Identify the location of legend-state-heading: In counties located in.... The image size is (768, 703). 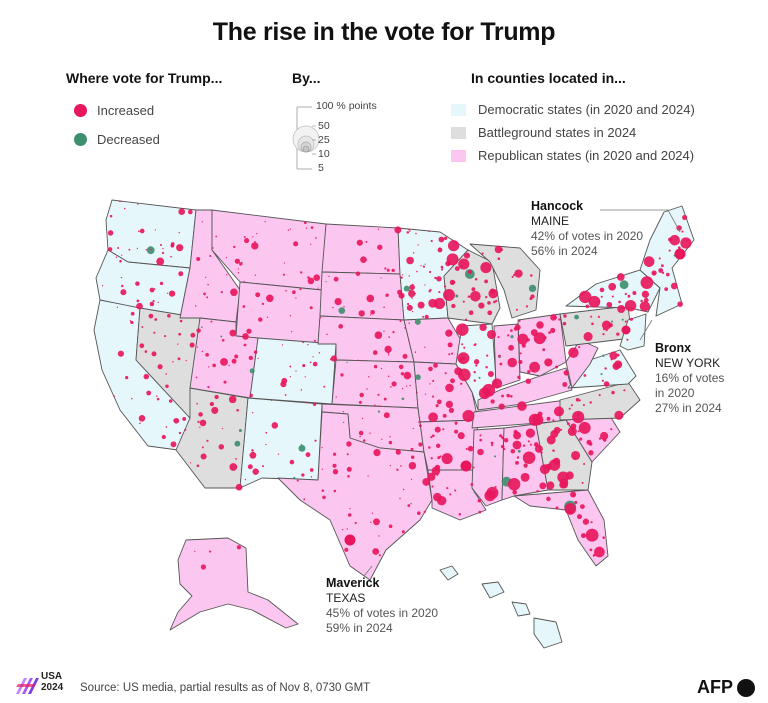
(548, 78).